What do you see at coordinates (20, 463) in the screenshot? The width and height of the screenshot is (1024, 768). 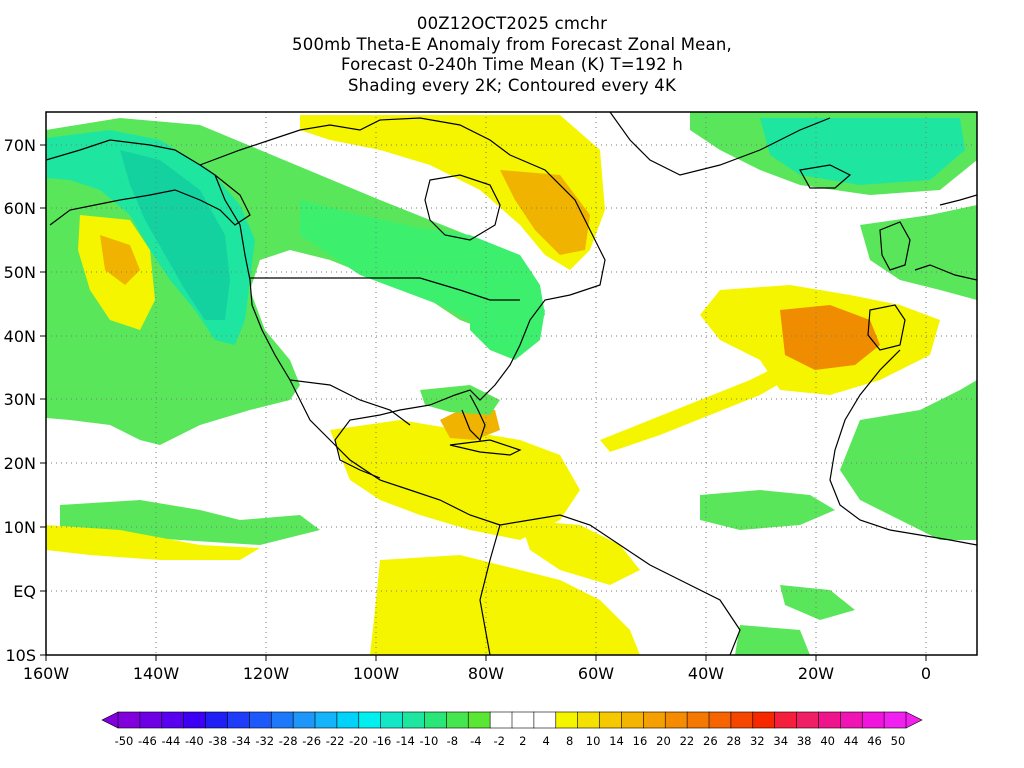 I see `lat-label-20n: 20N` at bounding box center [20, 463].